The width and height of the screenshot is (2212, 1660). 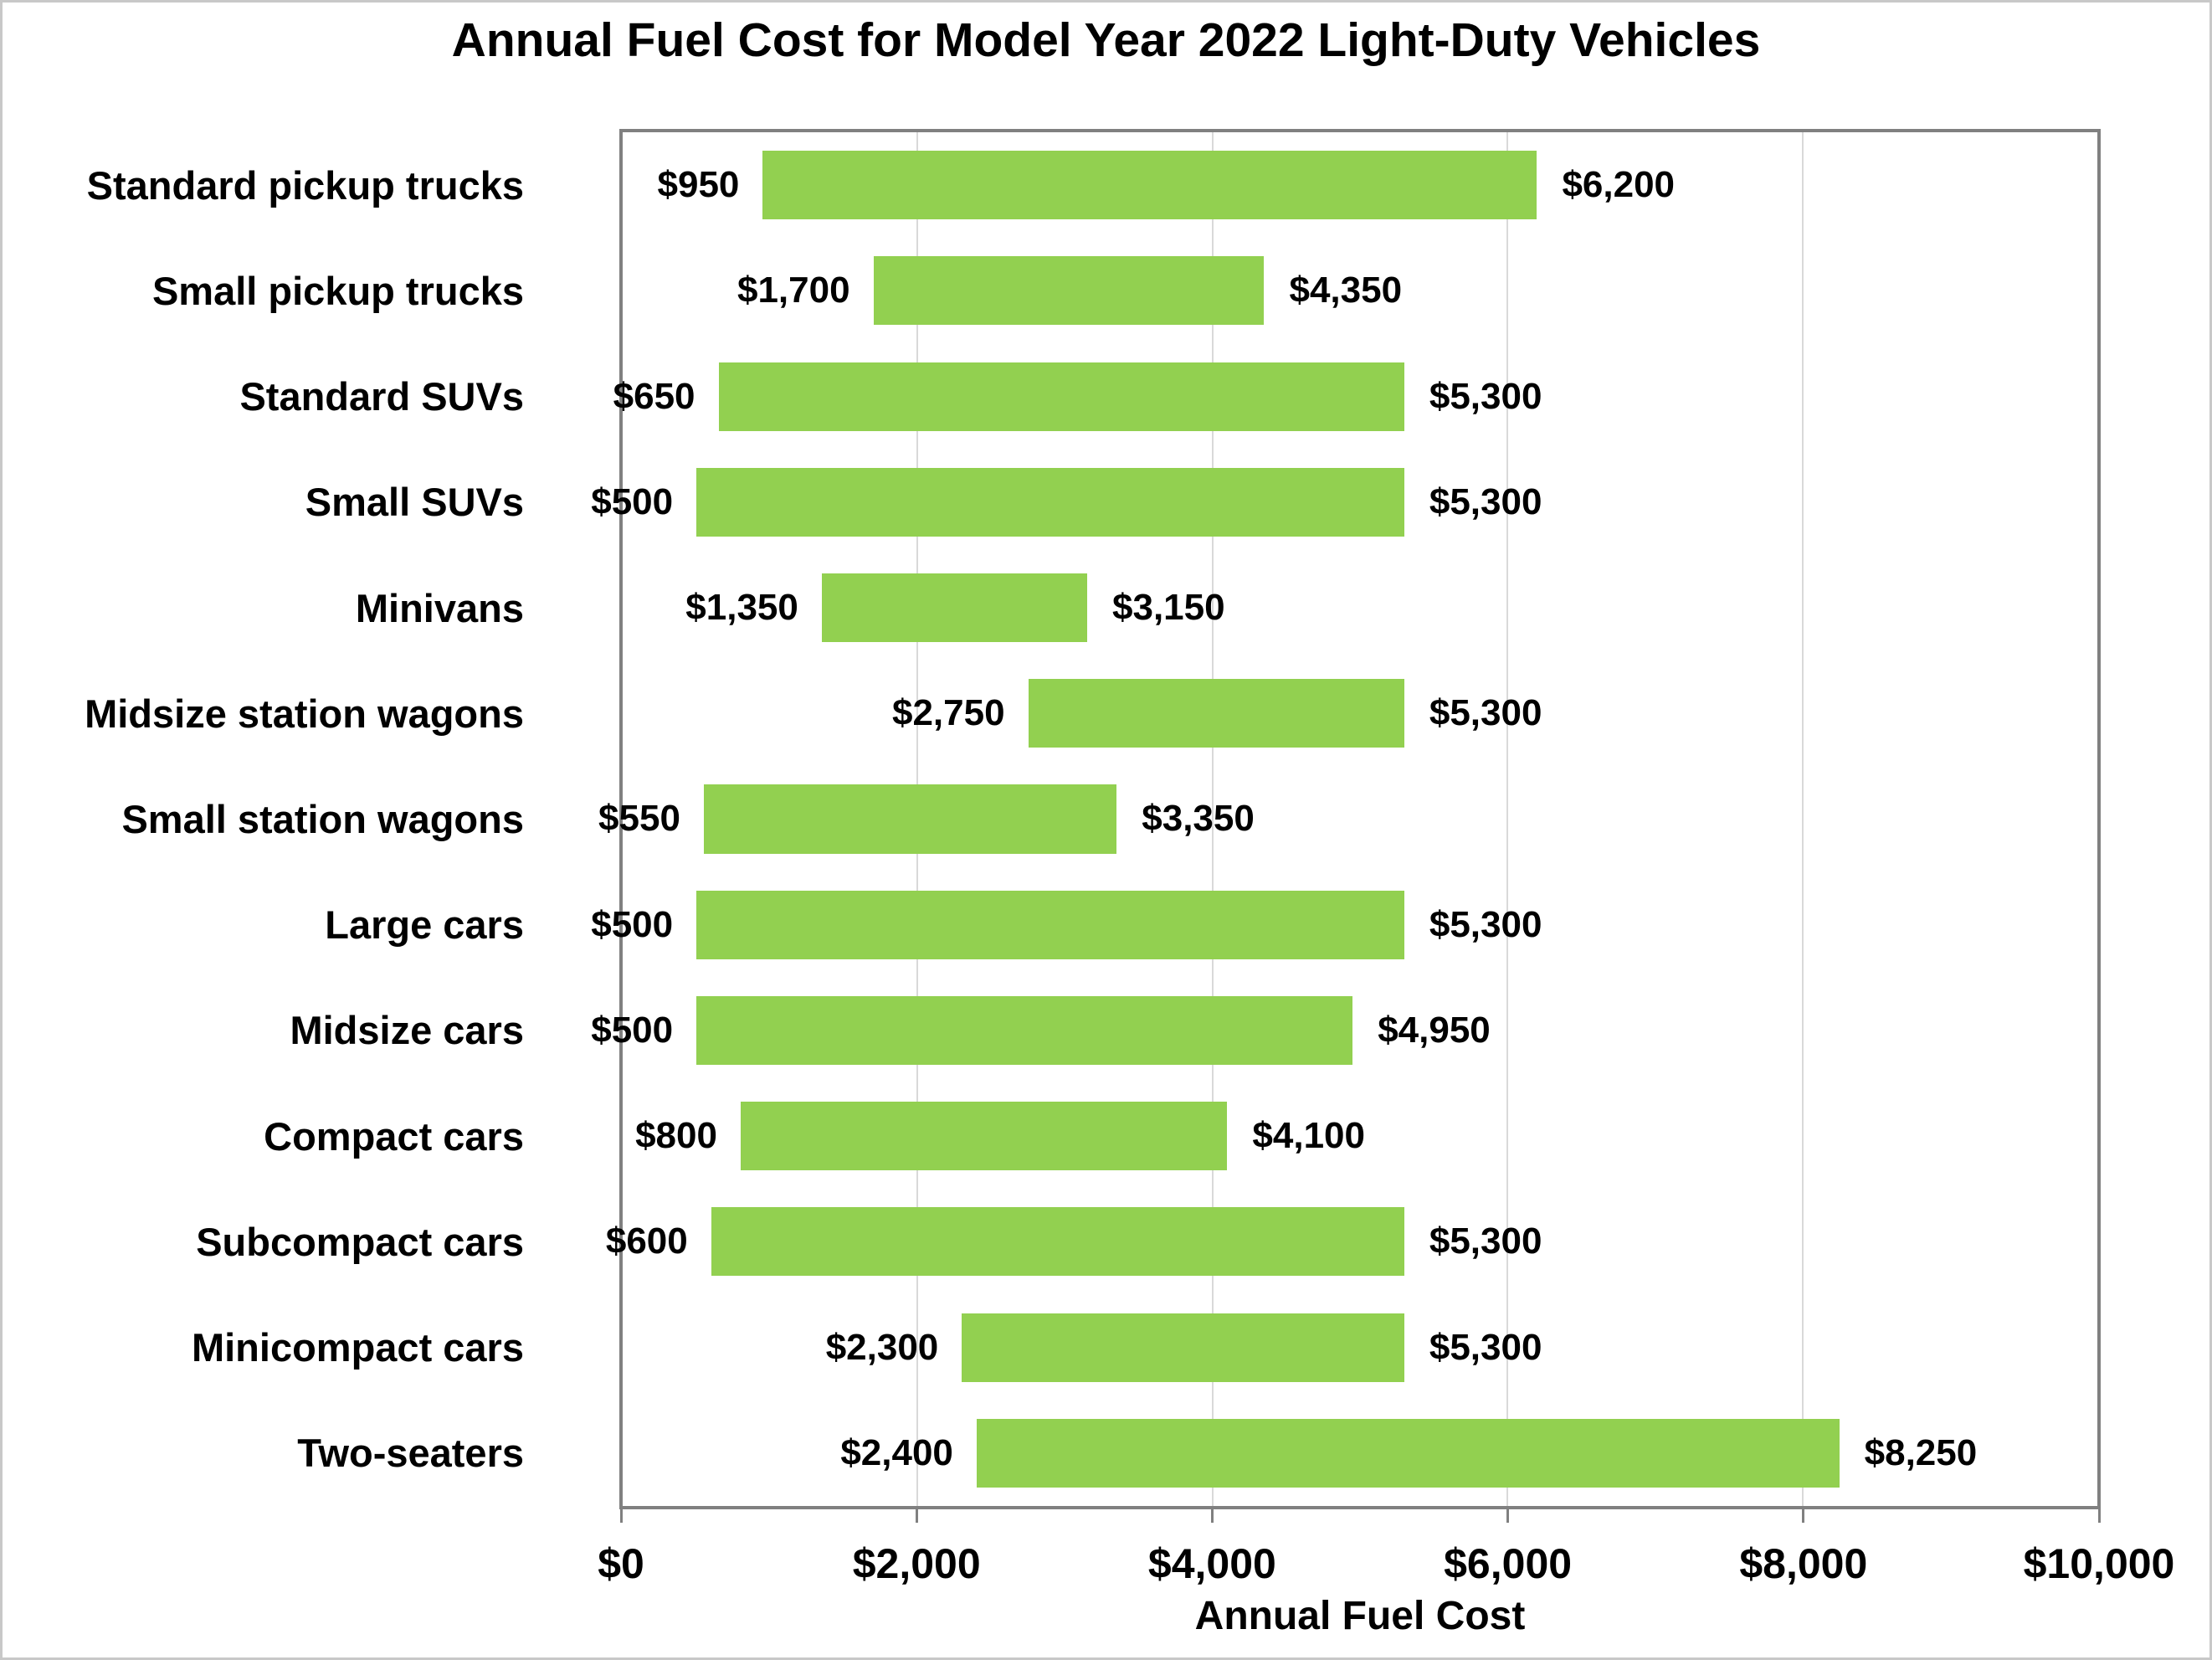 What do you see at coordinates (357, 1347) in the screenshot?
I see `category-label: Minicompact cars` at bounding box center [357, 1347].